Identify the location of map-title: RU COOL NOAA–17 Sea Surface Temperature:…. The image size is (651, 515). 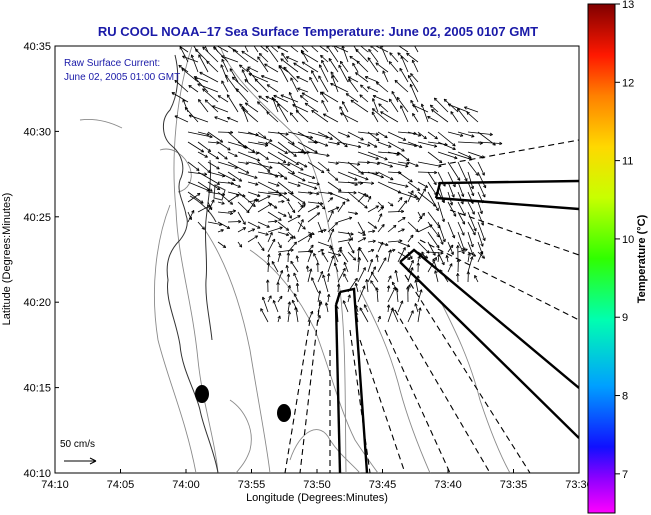
(318, 31).